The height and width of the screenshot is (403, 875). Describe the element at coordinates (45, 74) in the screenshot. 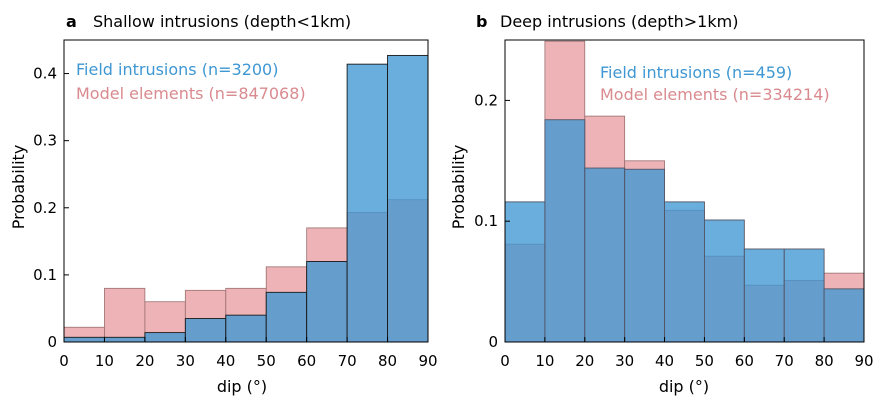

I see `panel-a-y-tick-label-4: 0.4` at that location.